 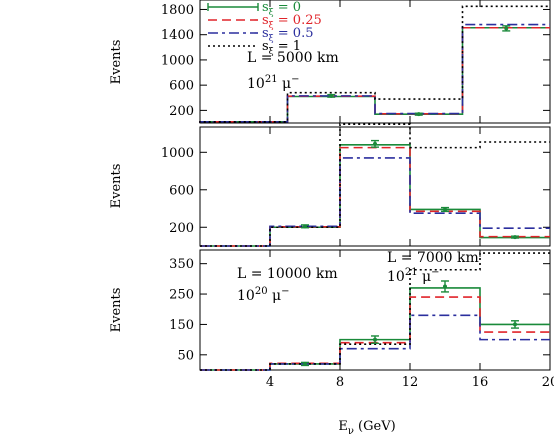 What do you see at coordinates (181, 325) in the screenshot?
I see `y-tick-label: 150` at bounding box center [181, 325].